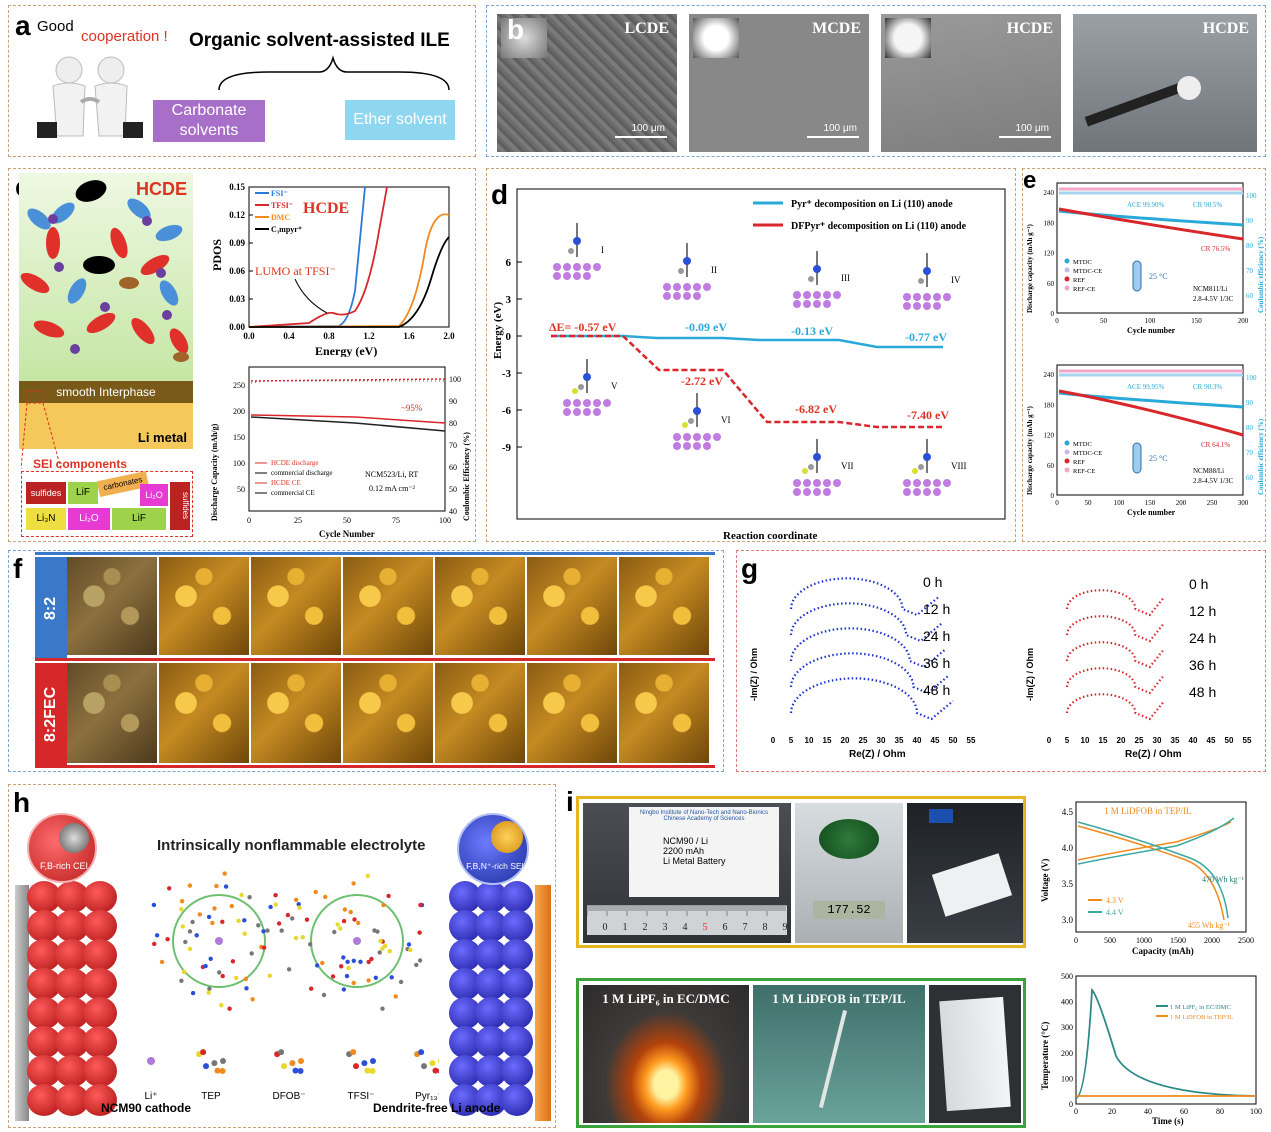  What do you see at coordinates (625, 927) in the screenshot?
I see `ruler-number-1: 1` at bounding box center [625, 927].